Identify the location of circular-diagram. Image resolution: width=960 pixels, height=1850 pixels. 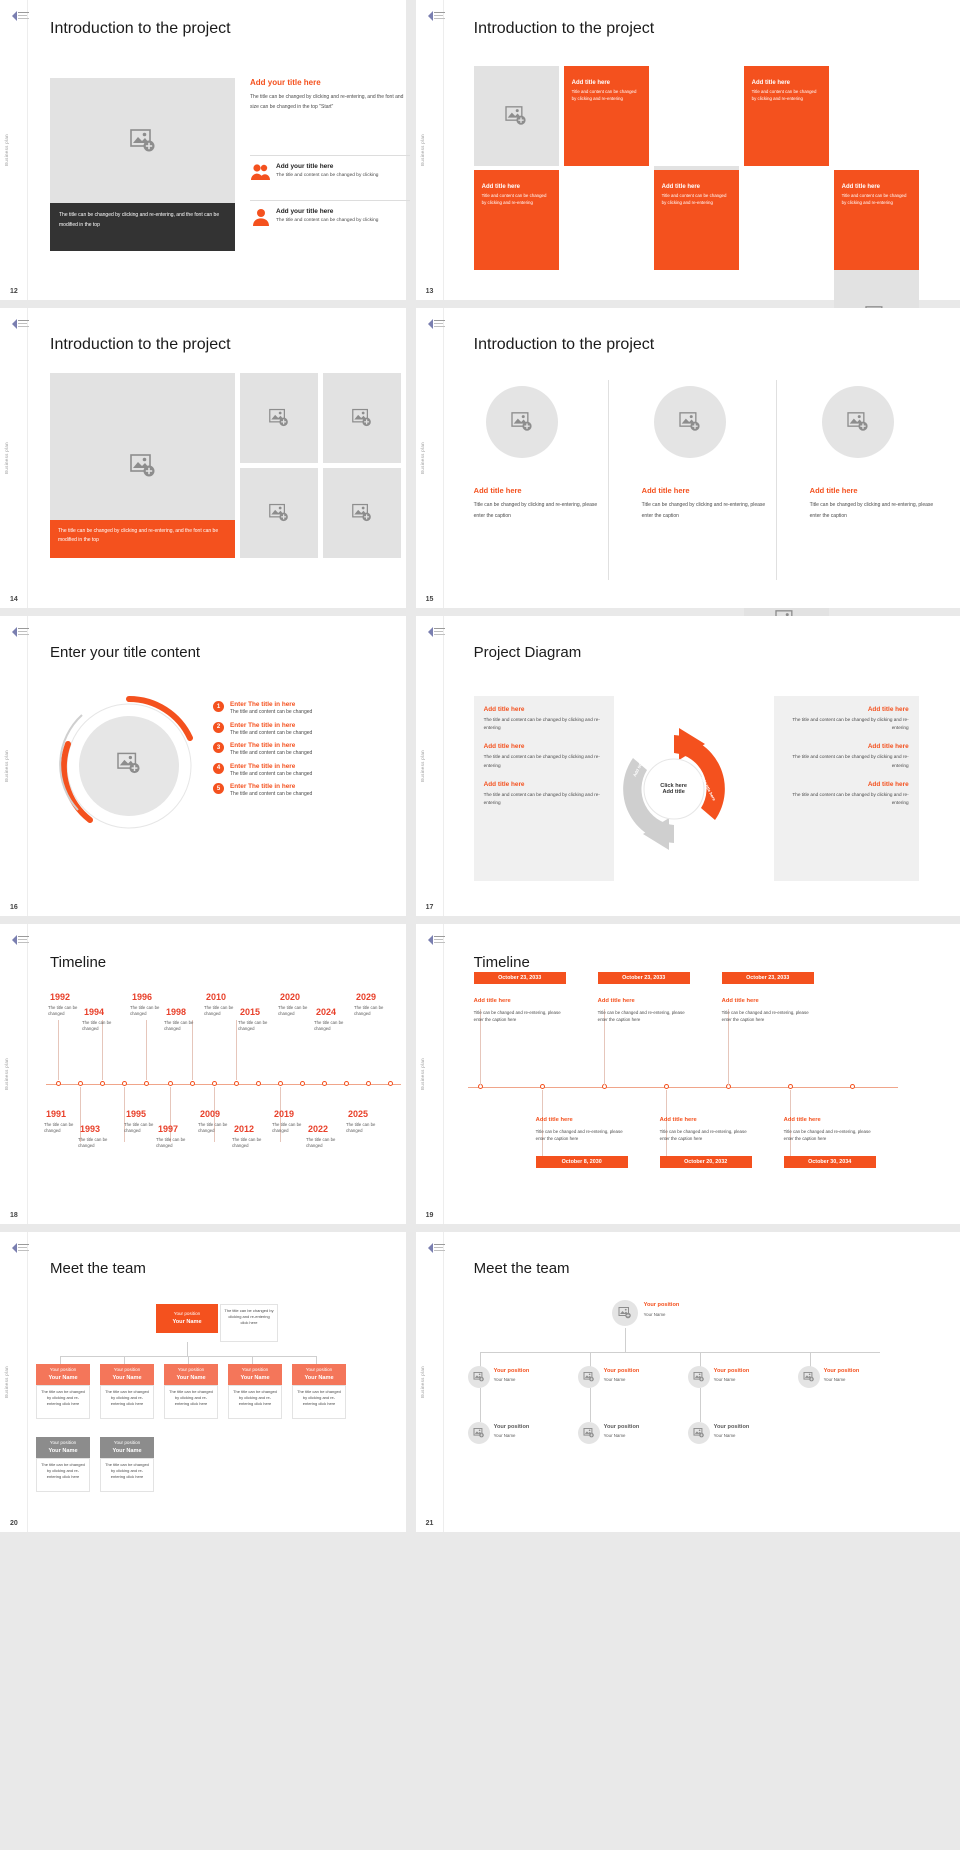
(129, 766).